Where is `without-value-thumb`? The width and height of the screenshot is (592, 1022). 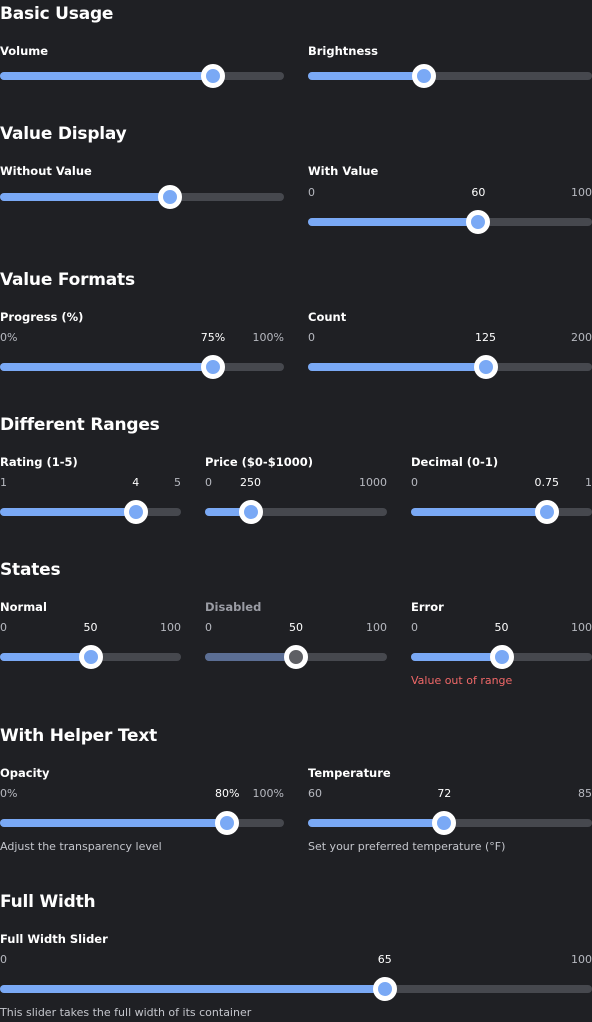 without-value-thumb is located at coordinates (170, 197).